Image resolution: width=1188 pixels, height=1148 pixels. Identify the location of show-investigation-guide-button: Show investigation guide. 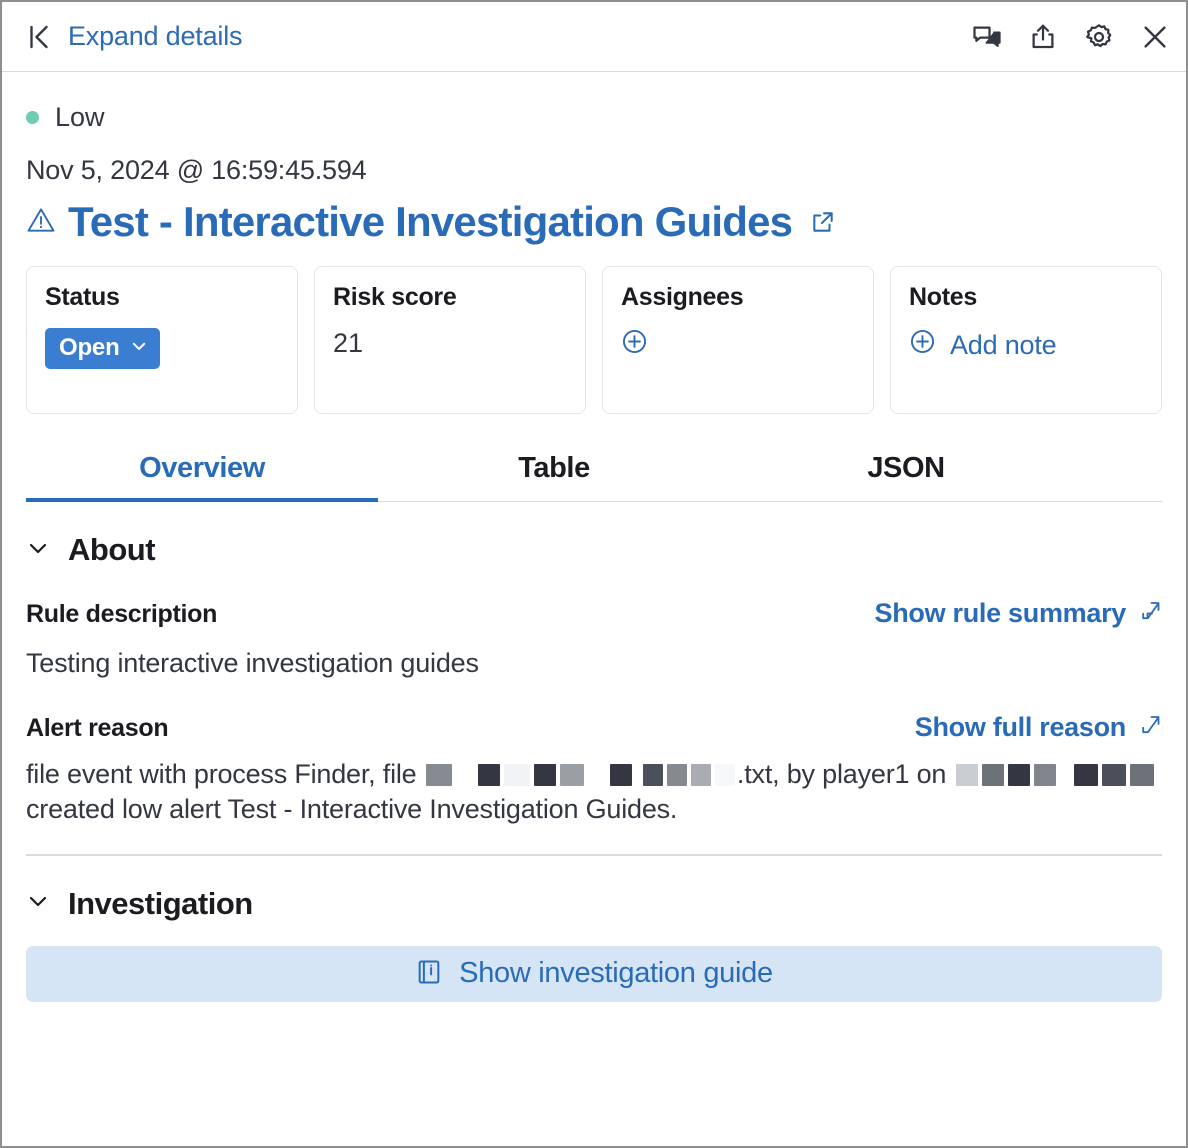
(594, 973).